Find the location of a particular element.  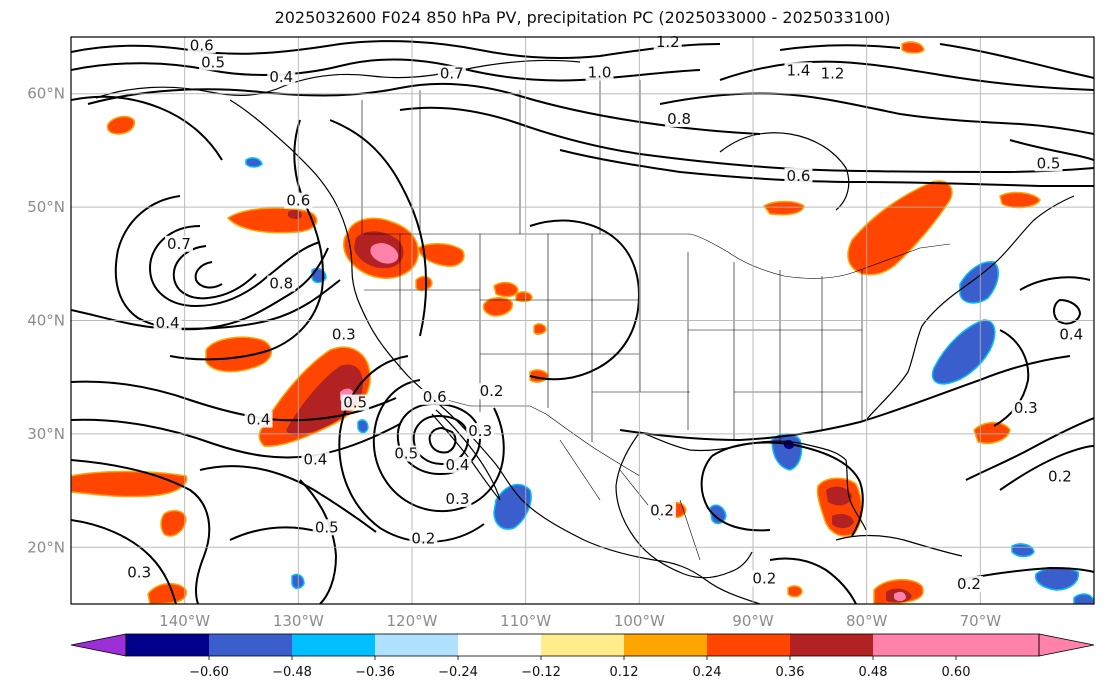

province-lines is located at coordinates (501, 157).